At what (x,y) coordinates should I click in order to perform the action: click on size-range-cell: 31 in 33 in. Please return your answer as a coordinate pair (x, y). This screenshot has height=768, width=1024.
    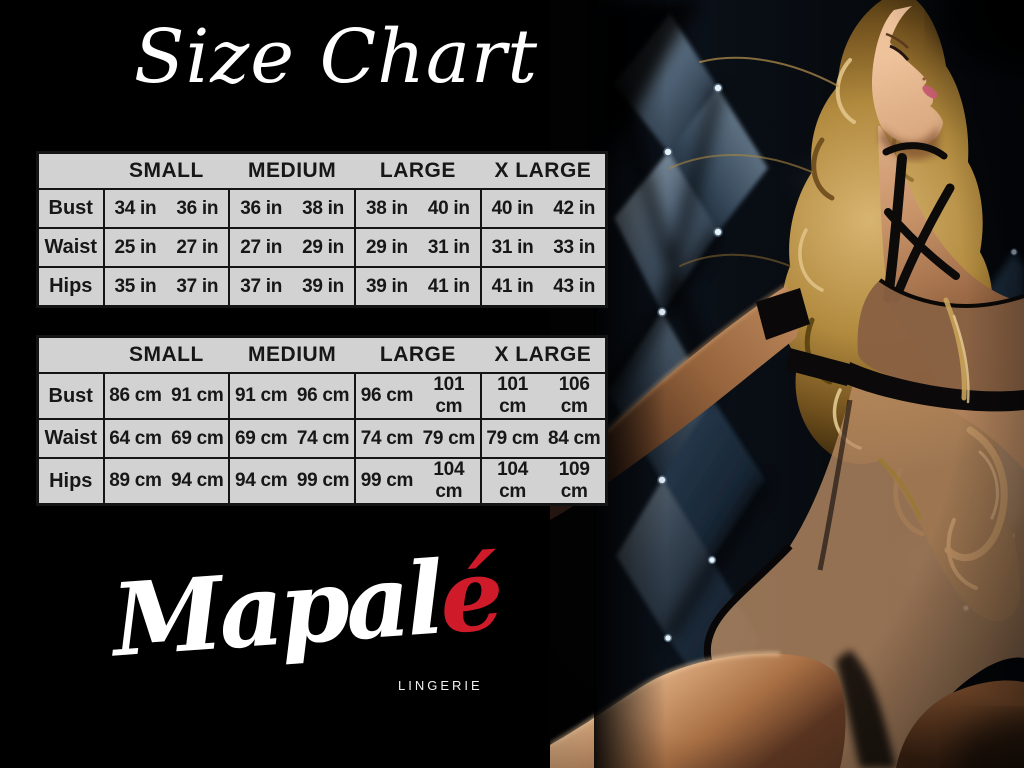
    Looking at the image, I should click on (543, 247).